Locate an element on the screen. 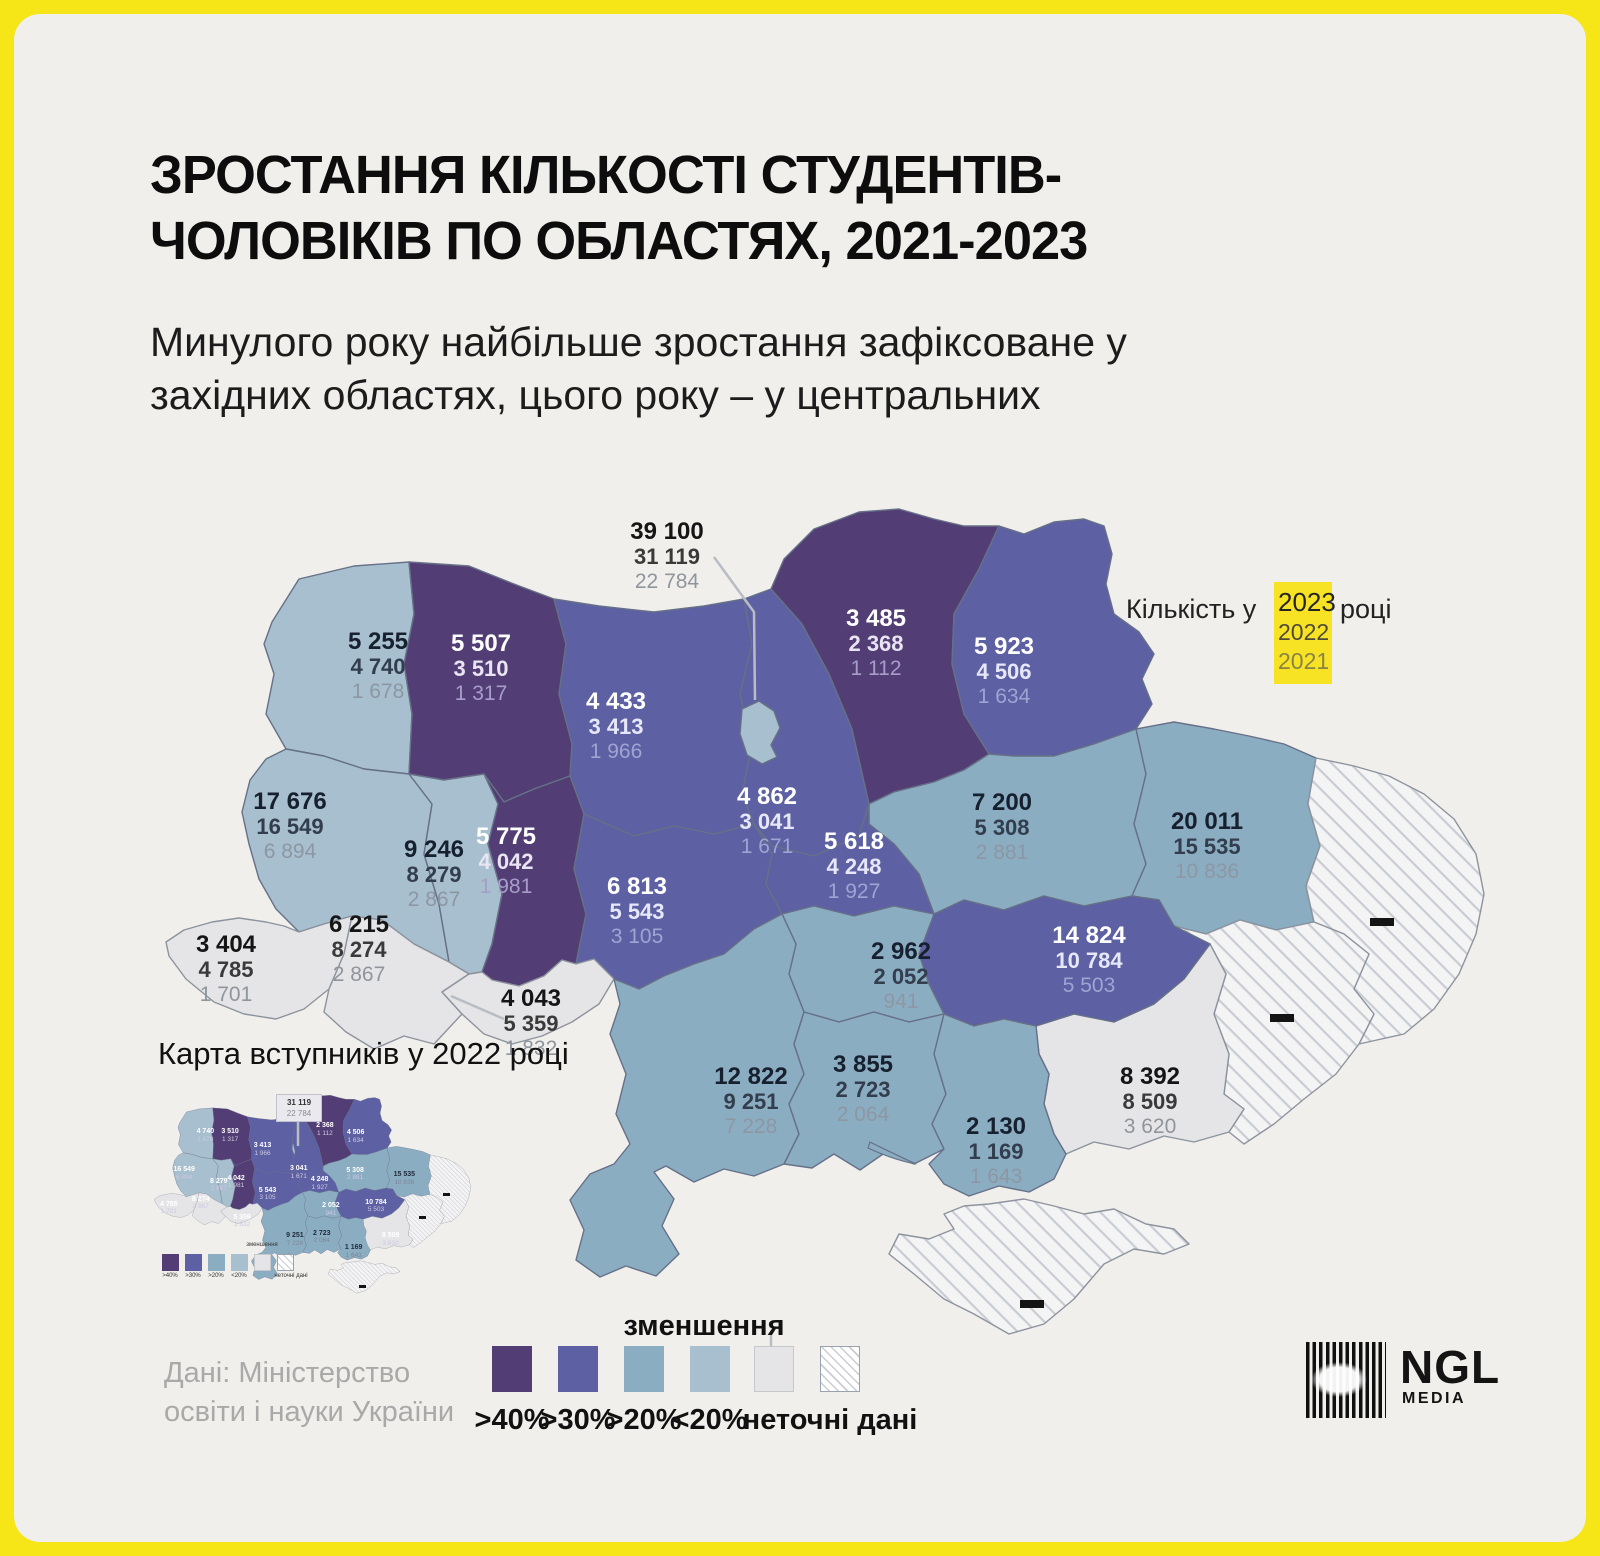 Image resolution: width=1600 pixels, height=1556 pixels. inset-legend-label-5: неточні дані is located at coordinates (291, 1276).